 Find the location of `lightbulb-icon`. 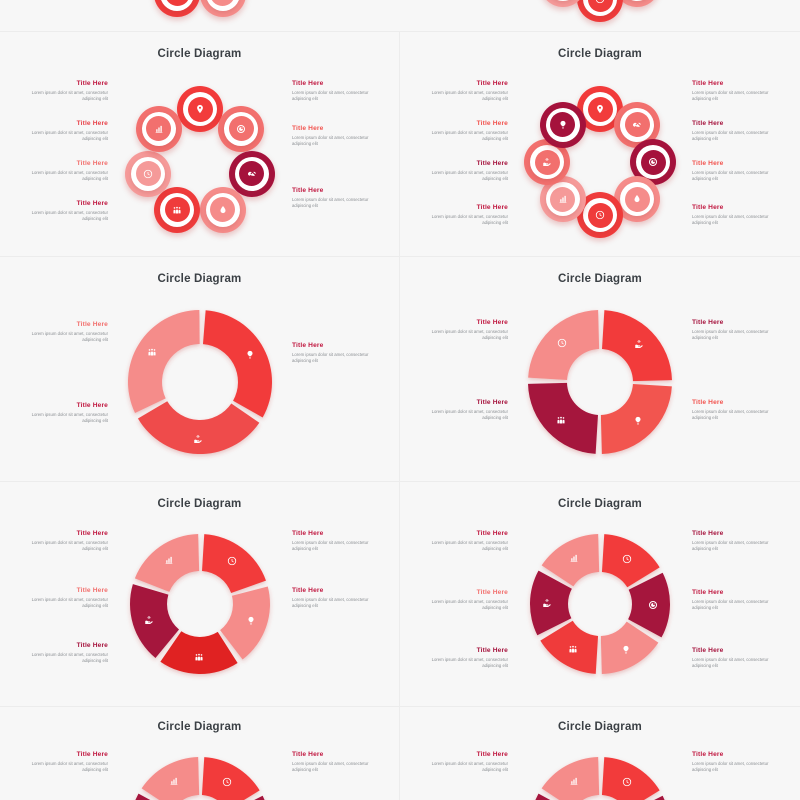

lightbulb-icon is located at coordinates (563, 125).